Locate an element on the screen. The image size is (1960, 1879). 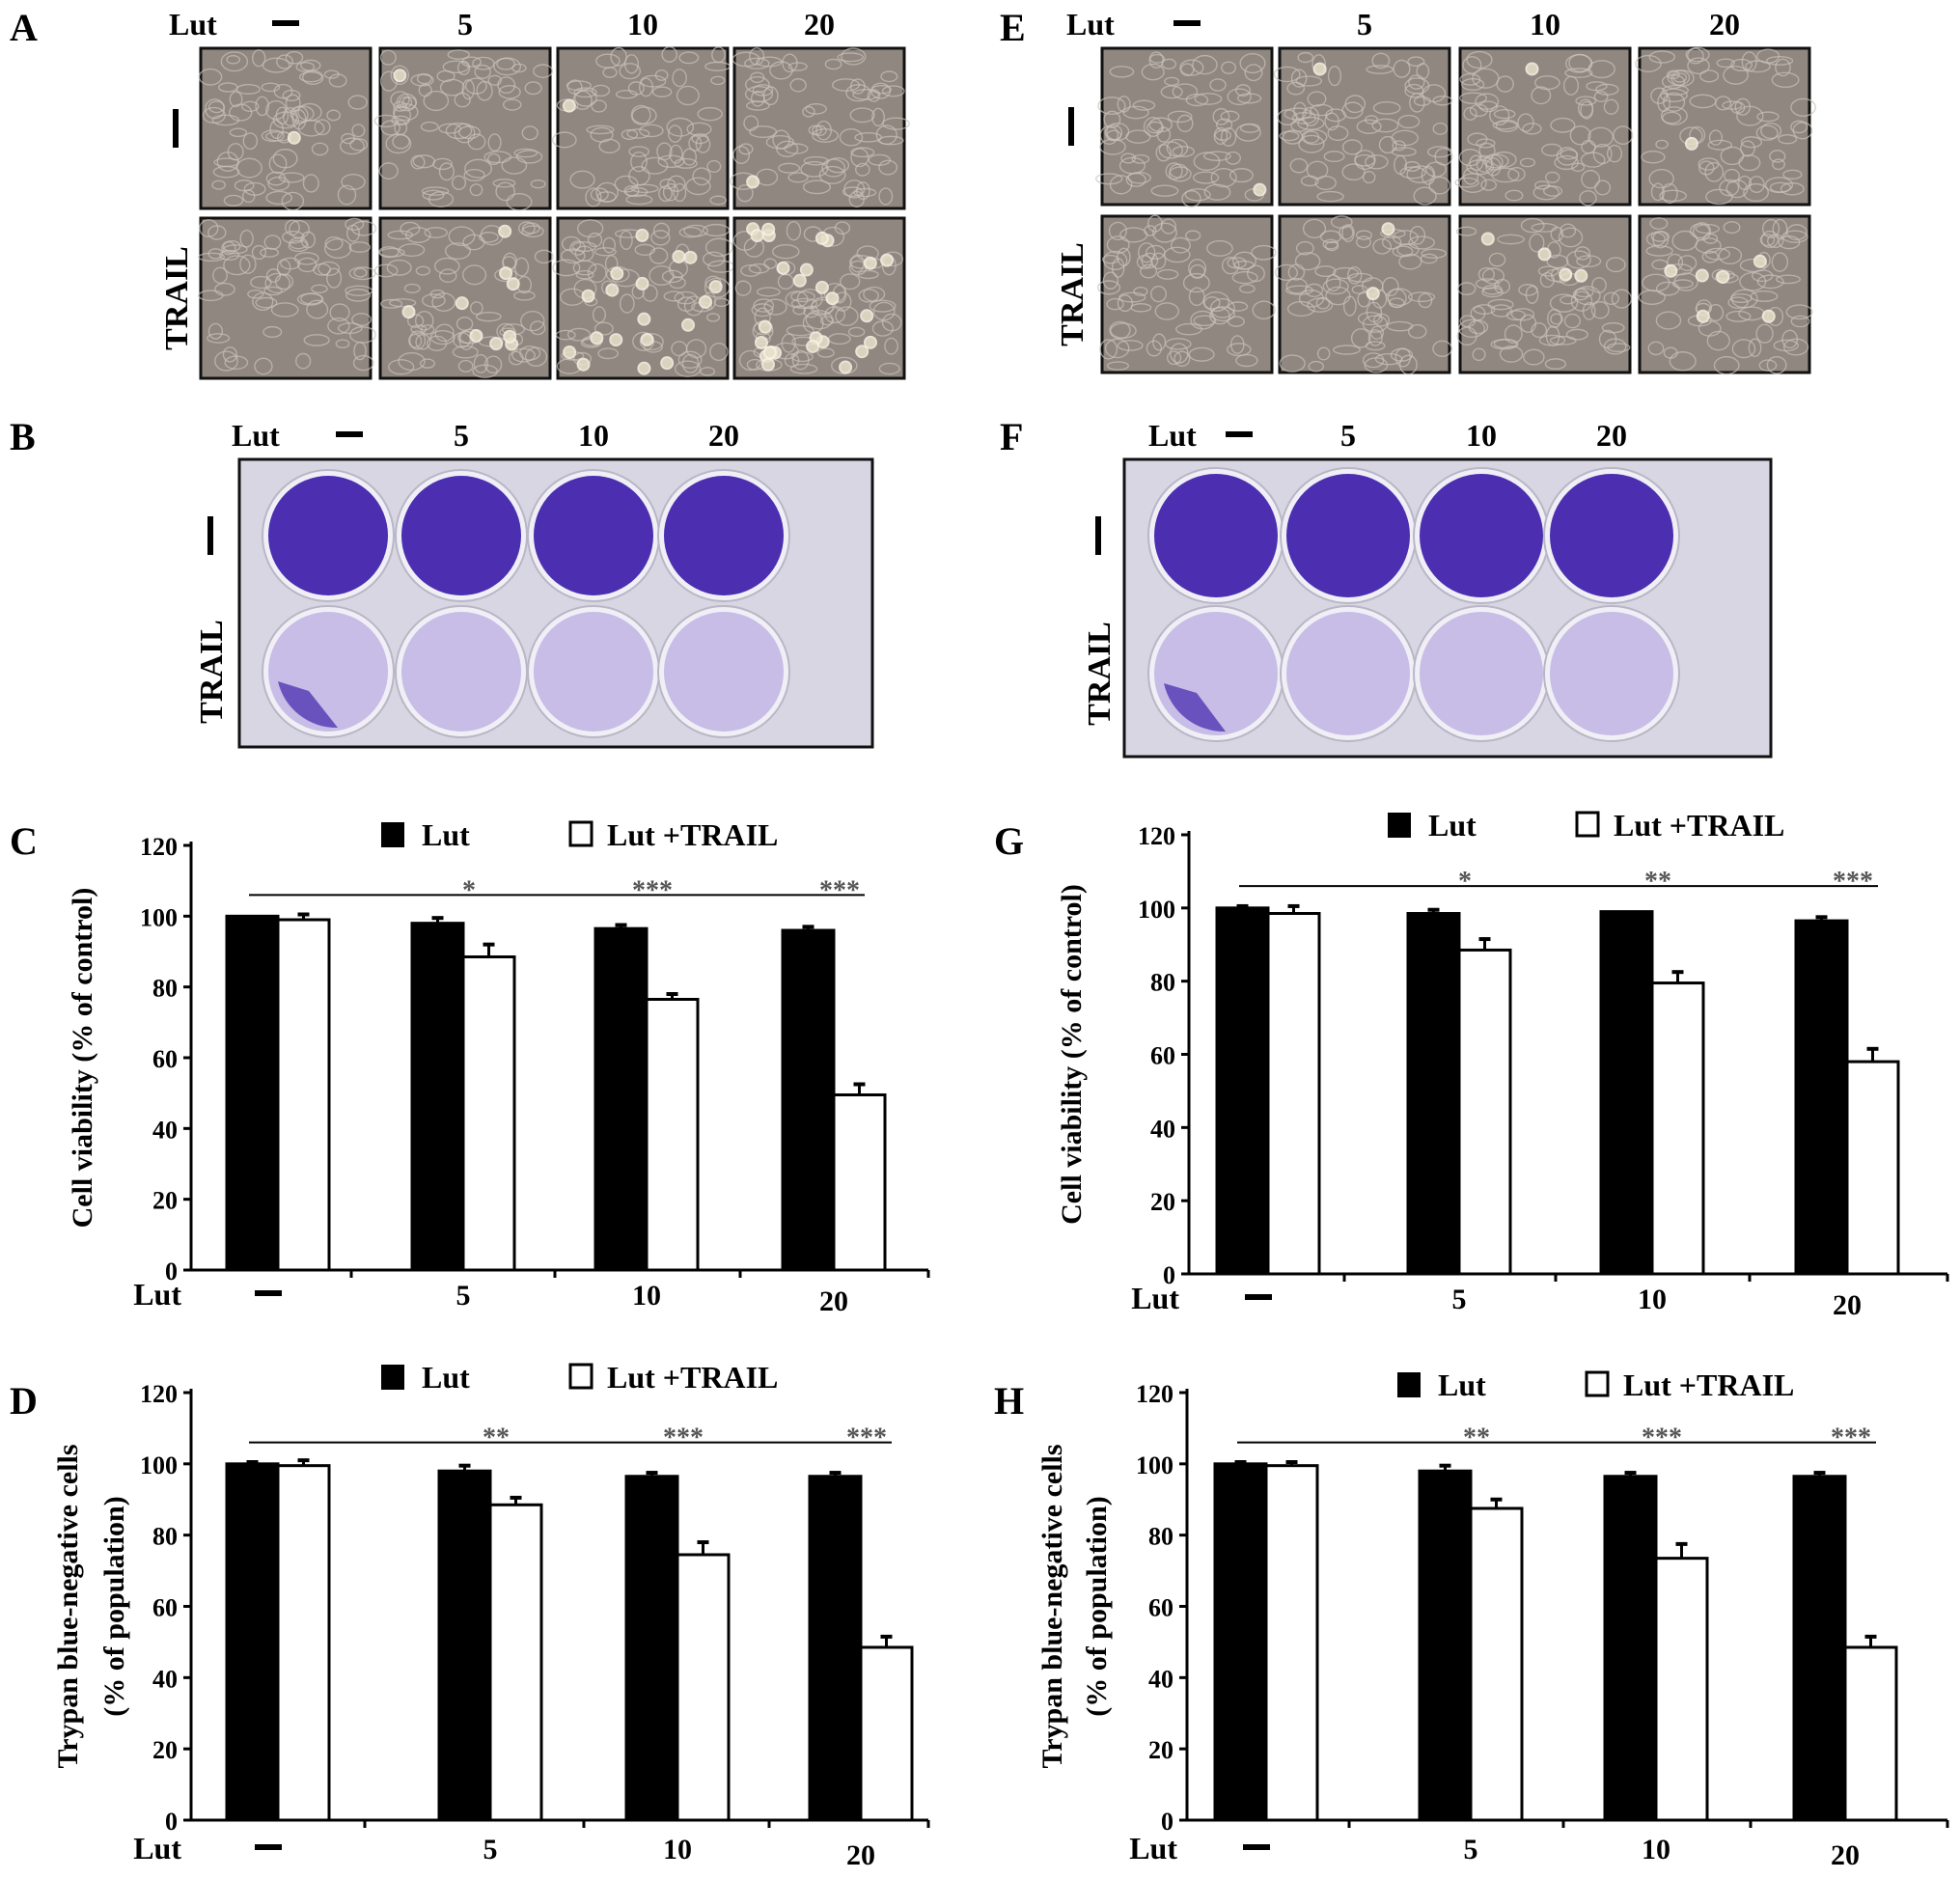
panel-letter: C is located at coordinates (24, 841).